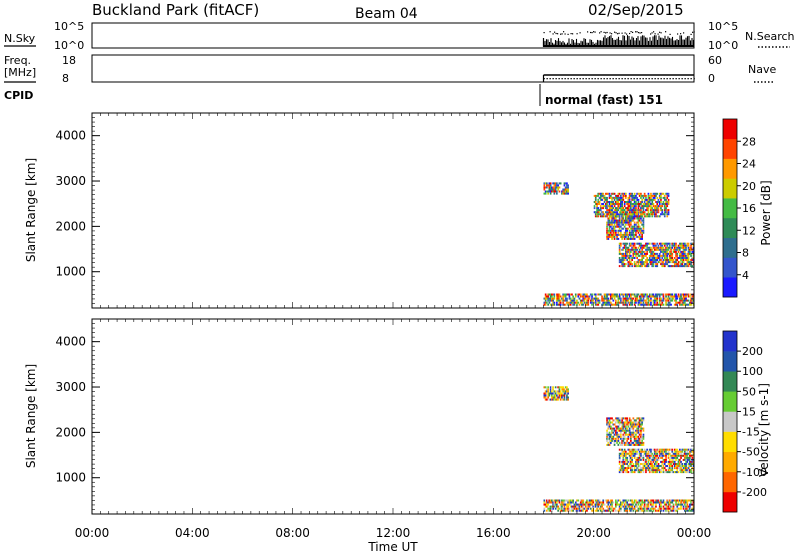  Describe the element at coordinates (619, 244) in the screenshot. I see `power-heatmap` at that location.